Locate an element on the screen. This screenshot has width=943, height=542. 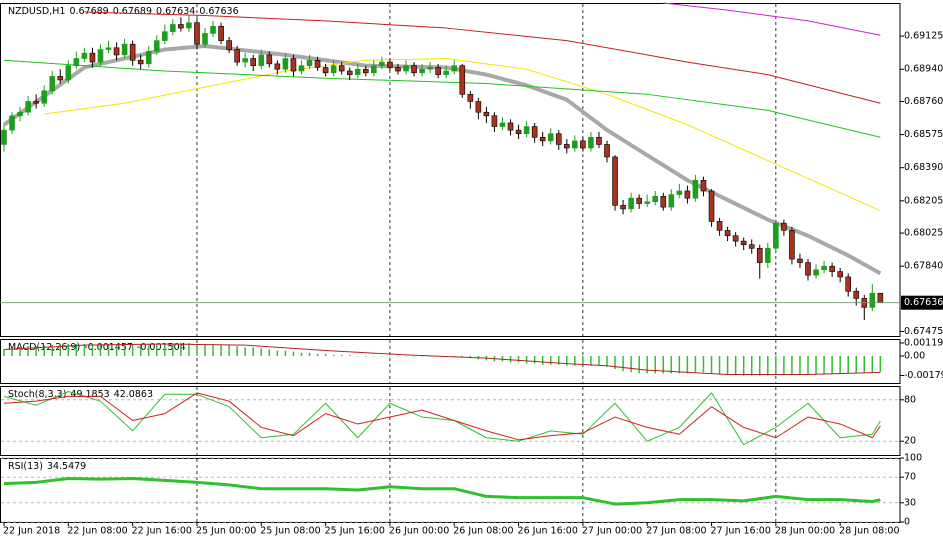
y-tick-label: 0.68390 is located at coordinates (923, 167).